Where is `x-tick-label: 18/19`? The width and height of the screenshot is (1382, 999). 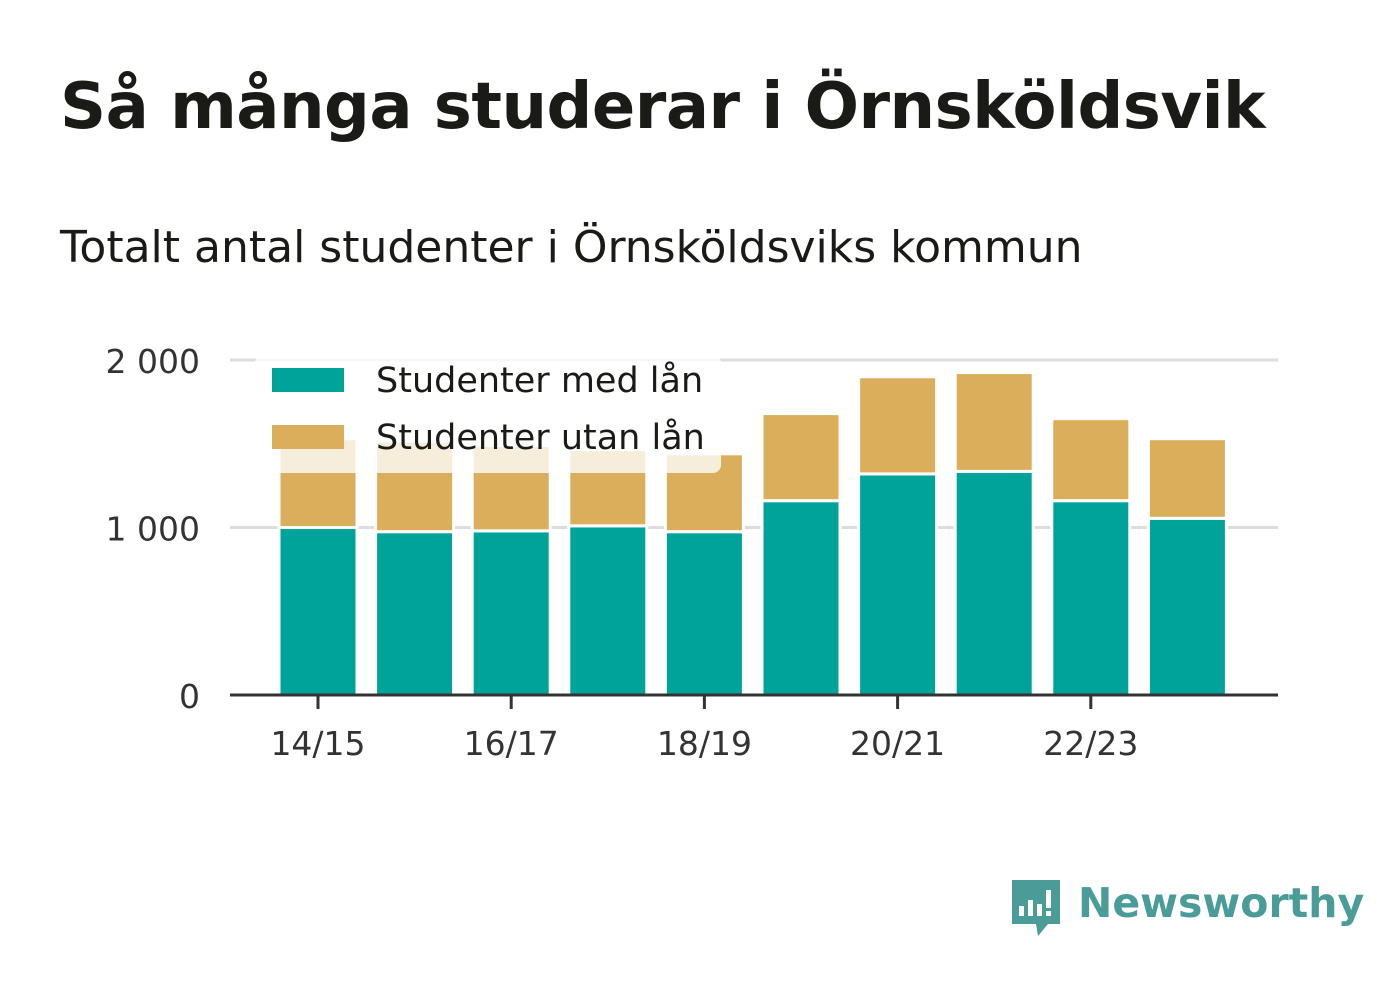
x-tick-label: 18/19 is located at coordinates (704, 743).